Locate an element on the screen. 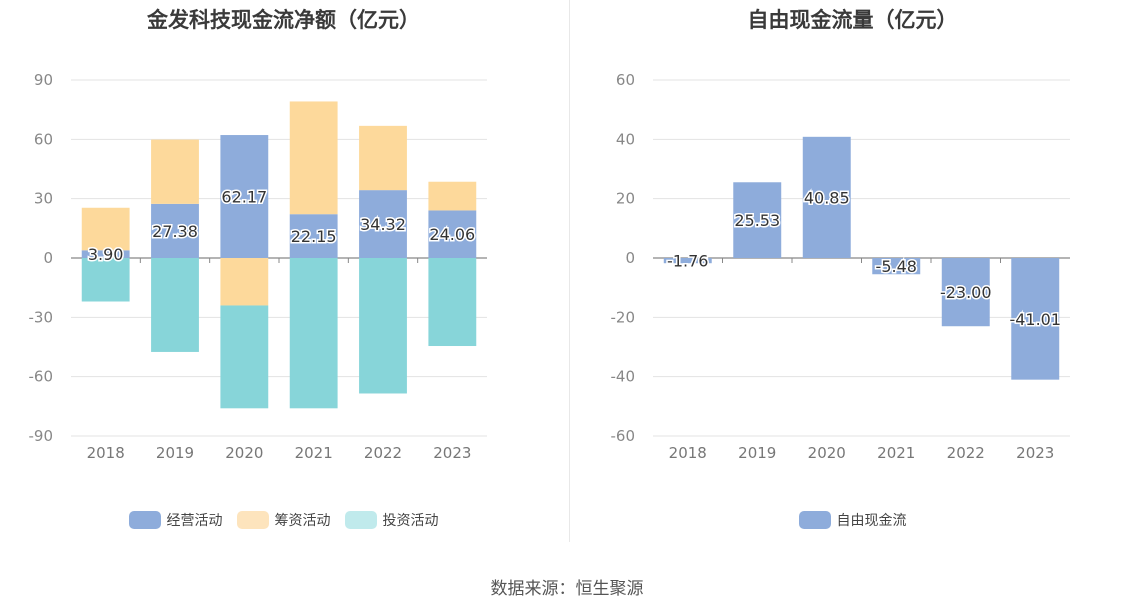 The width and height of the screenshot is (1134, 612). legend-item: 自由现金流 is located at coordinates (852, 520).